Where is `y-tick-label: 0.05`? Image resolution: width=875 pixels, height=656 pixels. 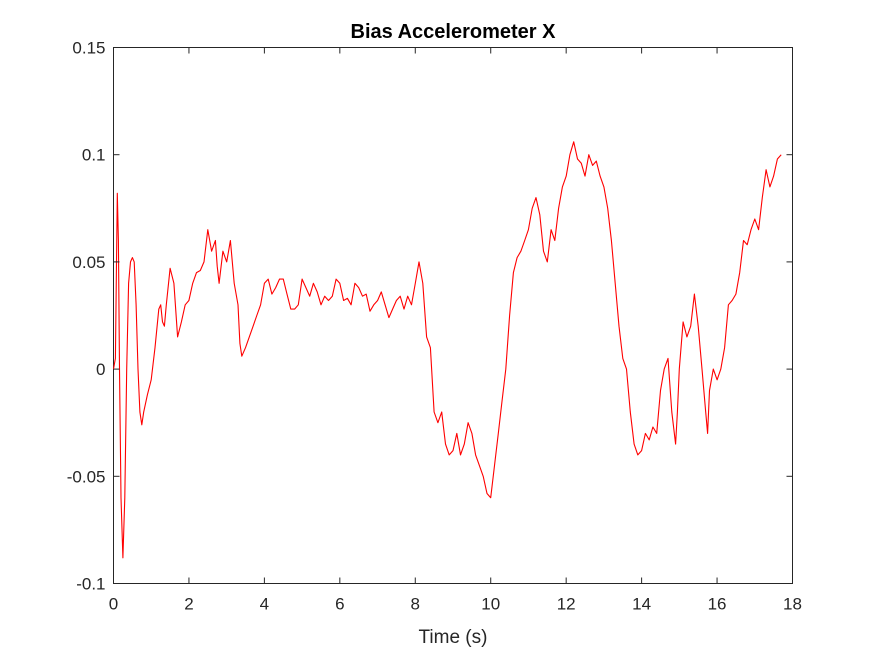 y-tick-label: 0.05 is located at coordinates (88, 262).